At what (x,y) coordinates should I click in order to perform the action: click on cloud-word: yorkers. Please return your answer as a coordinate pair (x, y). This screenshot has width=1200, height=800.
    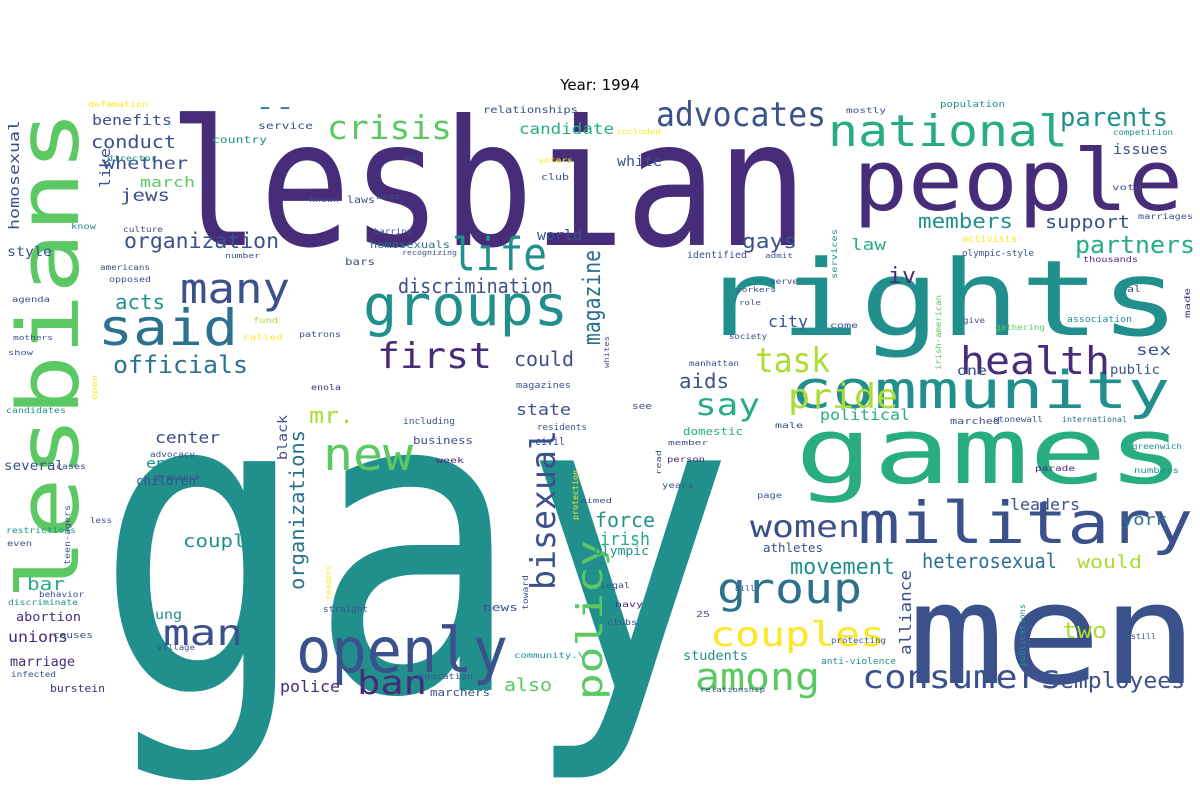
    Looking at the image, I should click on (756, 290).